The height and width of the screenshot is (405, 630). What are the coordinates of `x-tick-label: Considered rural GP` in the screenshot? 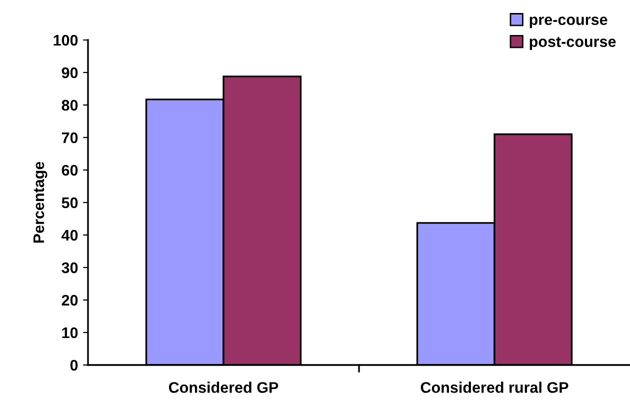 It's located at (494, 387).